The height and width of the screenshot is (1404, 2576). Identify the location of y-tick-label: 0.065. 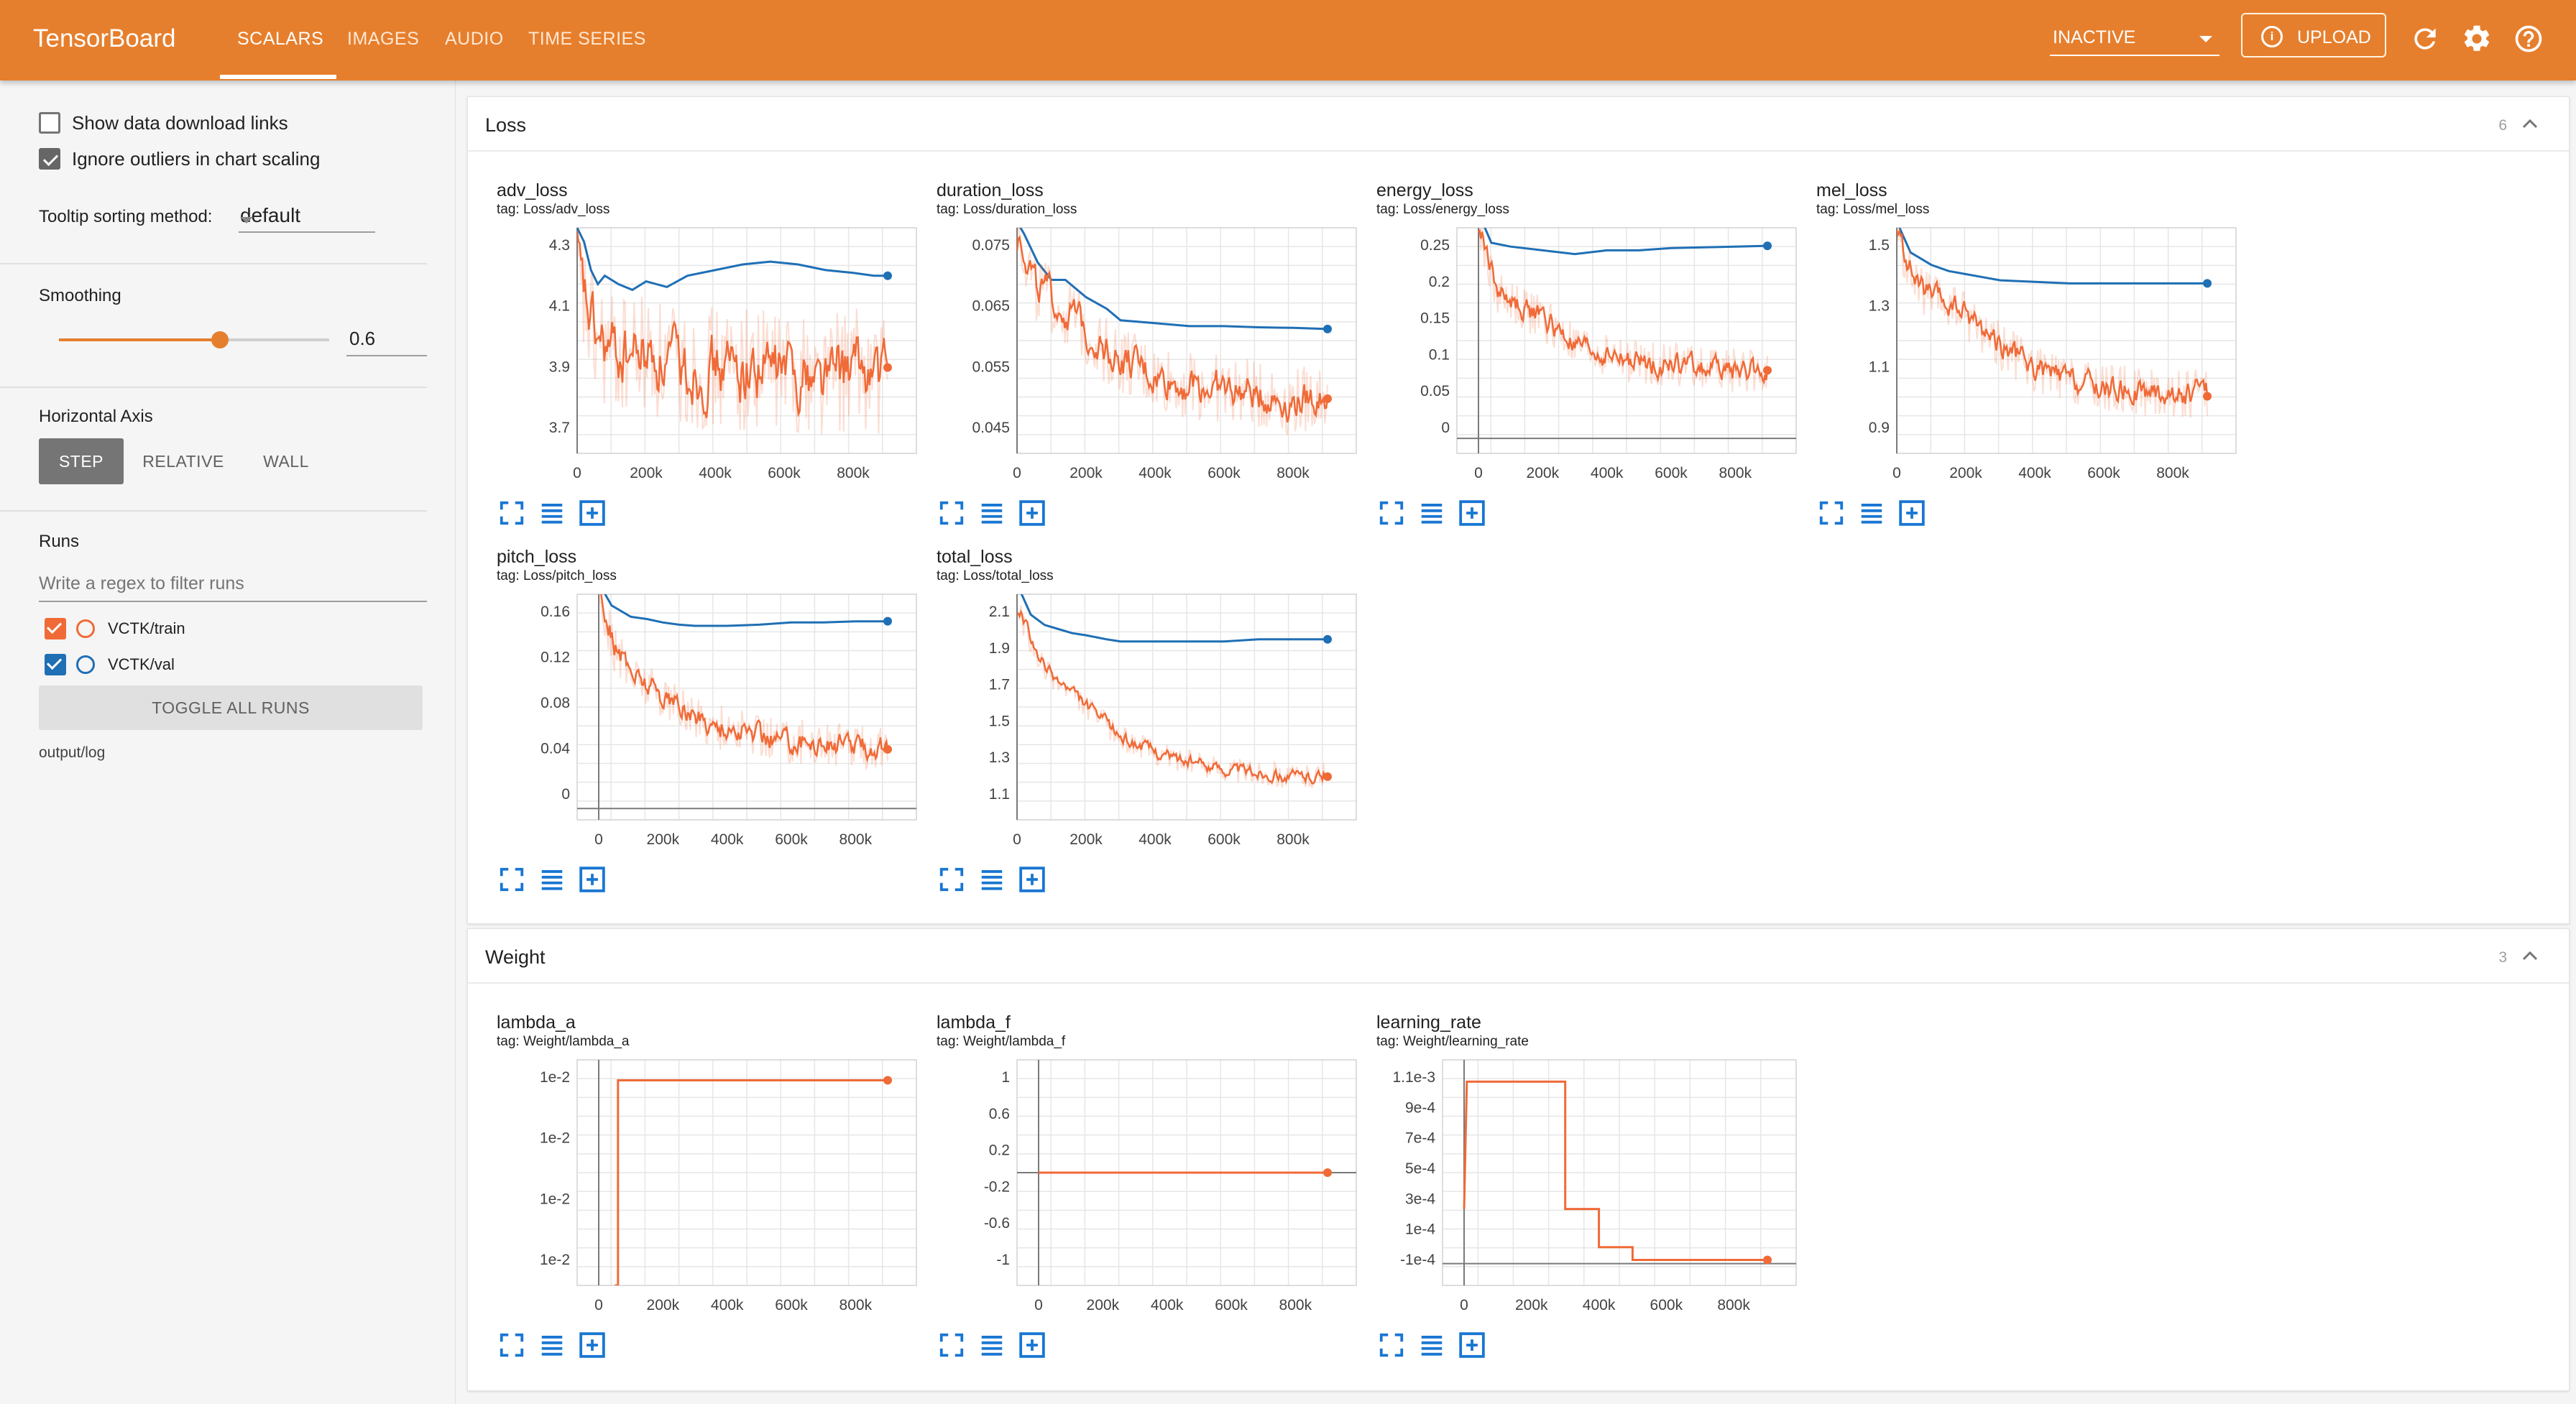
(991, 306).